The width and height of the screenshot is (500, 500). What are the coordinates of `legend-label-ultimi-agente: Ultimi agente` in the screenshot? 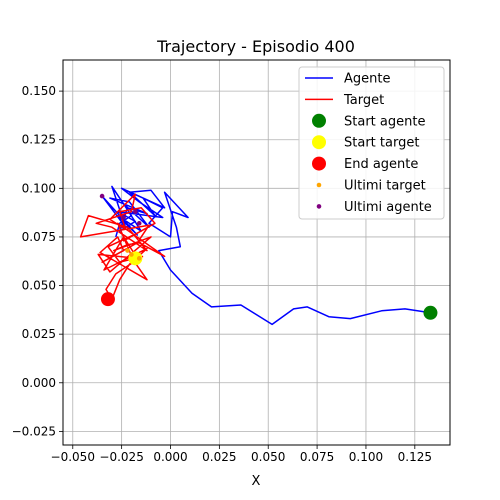 It's located at (388, 207).